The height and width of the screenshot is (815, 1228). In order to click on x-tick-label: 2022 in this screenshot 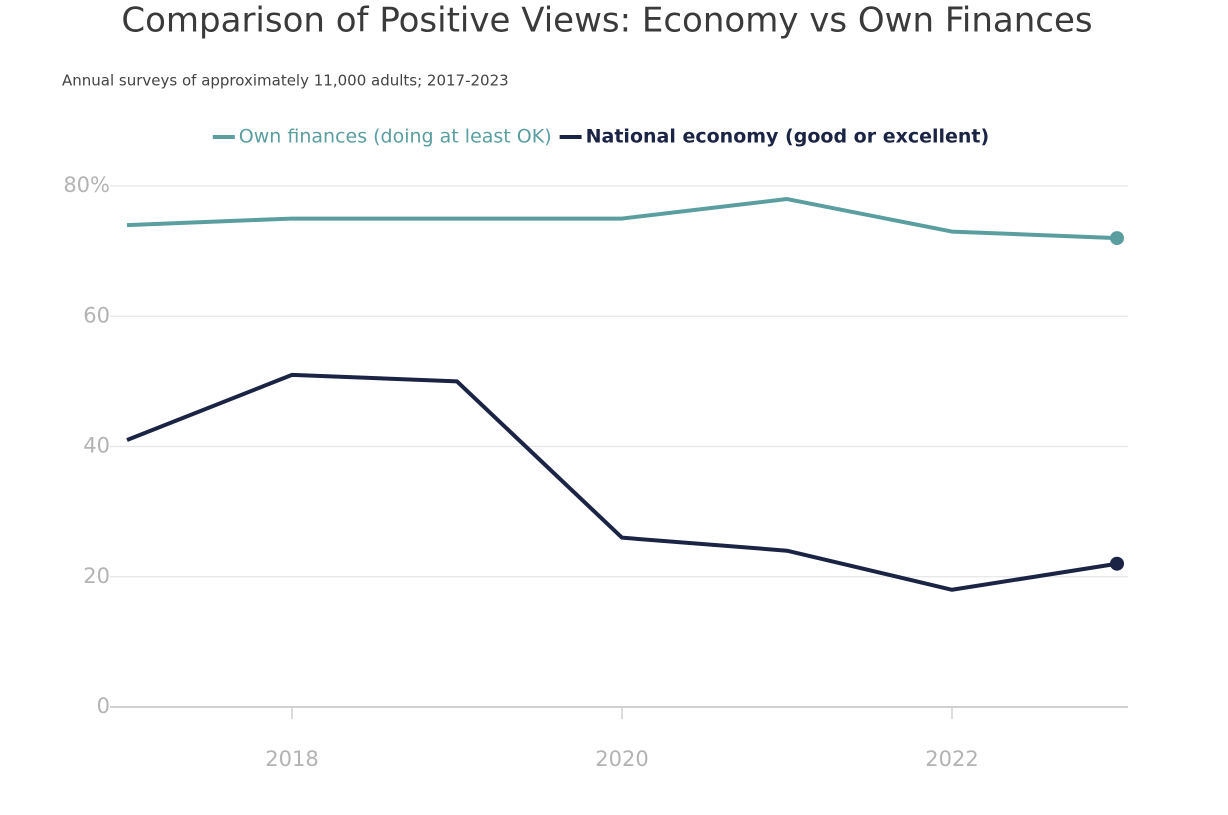, I will do `click(951, 759)`.